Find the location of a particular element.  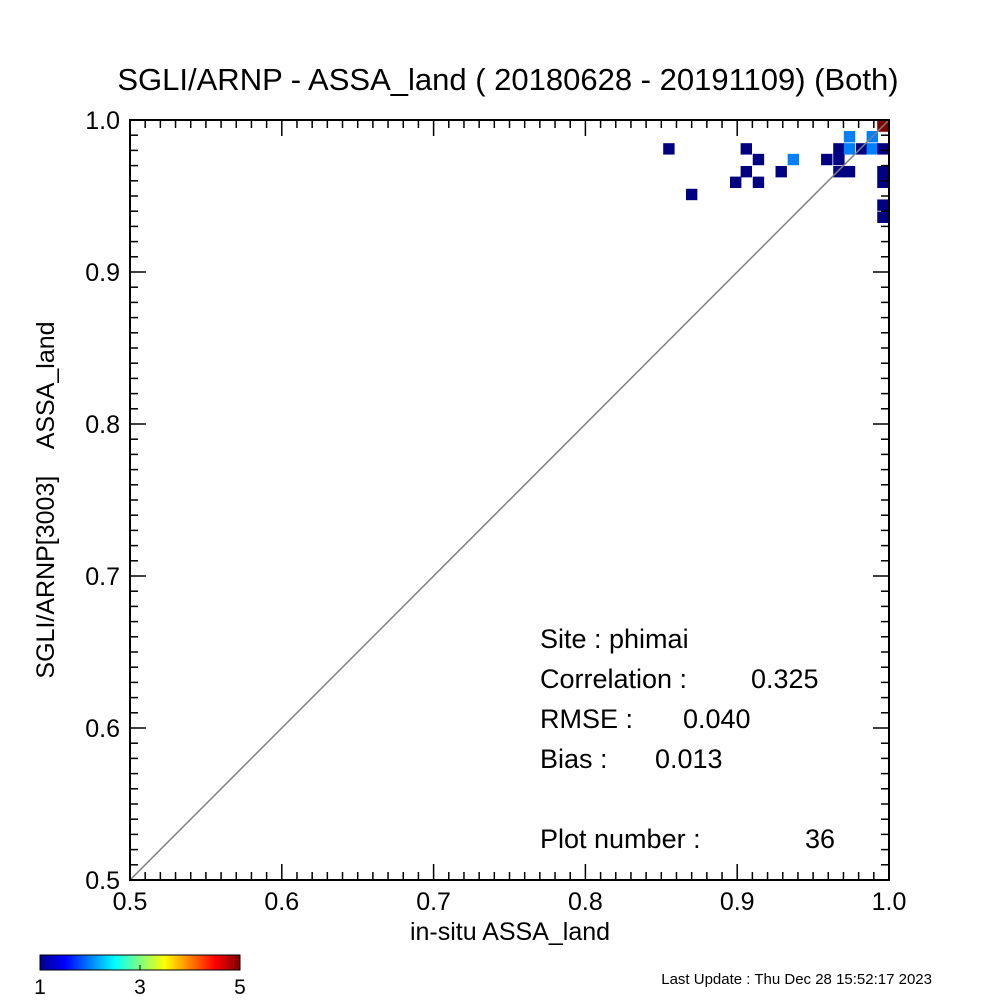

x-tick-label: 0.5 is located at coordinates (130, 902).